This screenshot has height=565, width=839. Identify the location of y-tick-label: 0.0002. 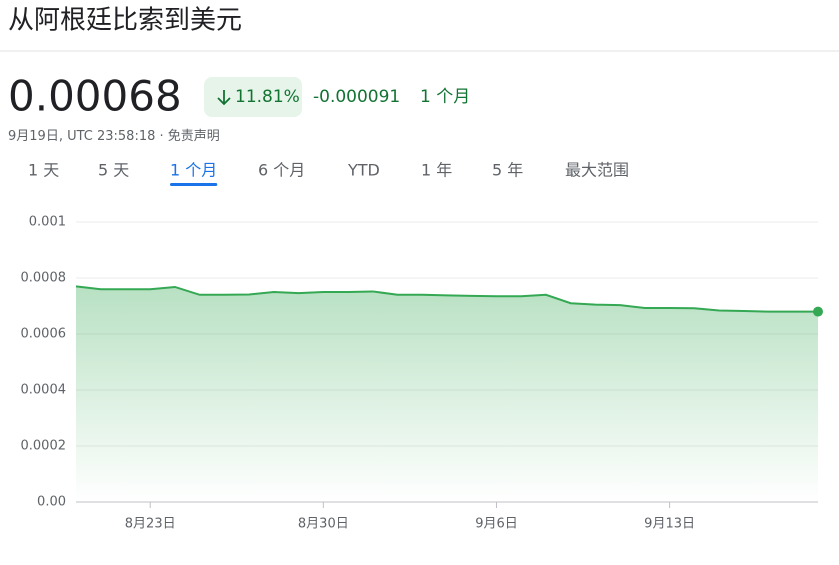
(44, 446).